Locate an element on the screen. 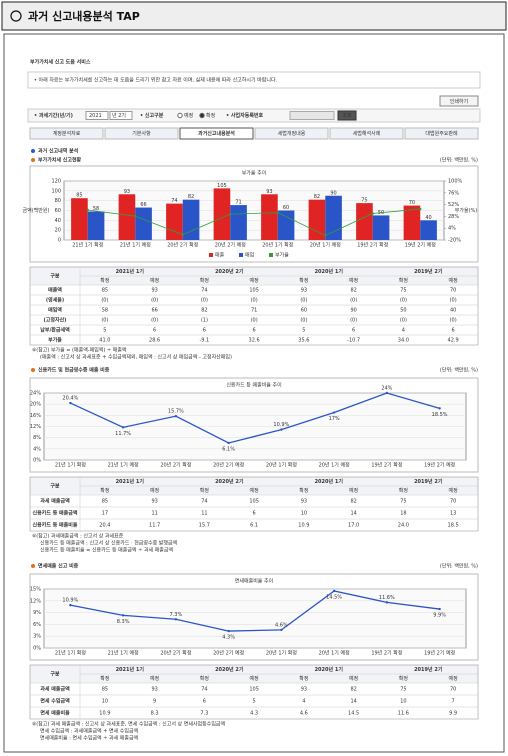 The height and width of the screenshot is (756, 508). table-cell: 11.7 is located at coordinates (154, 526).